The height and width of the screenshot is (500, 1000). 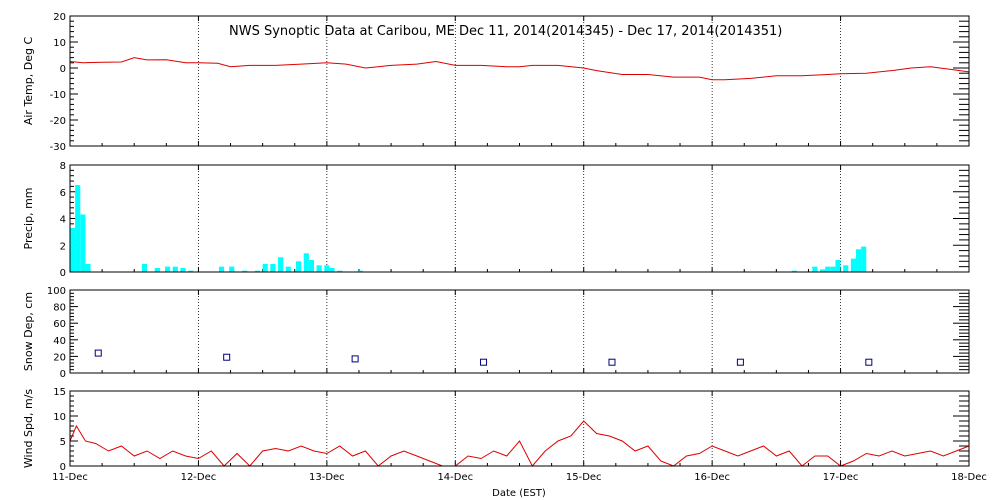 What do you see at coordinates (327, 477) in the screenshot?
I see `x-tick-label: 13-Dec` at bounding box center [327, 477].